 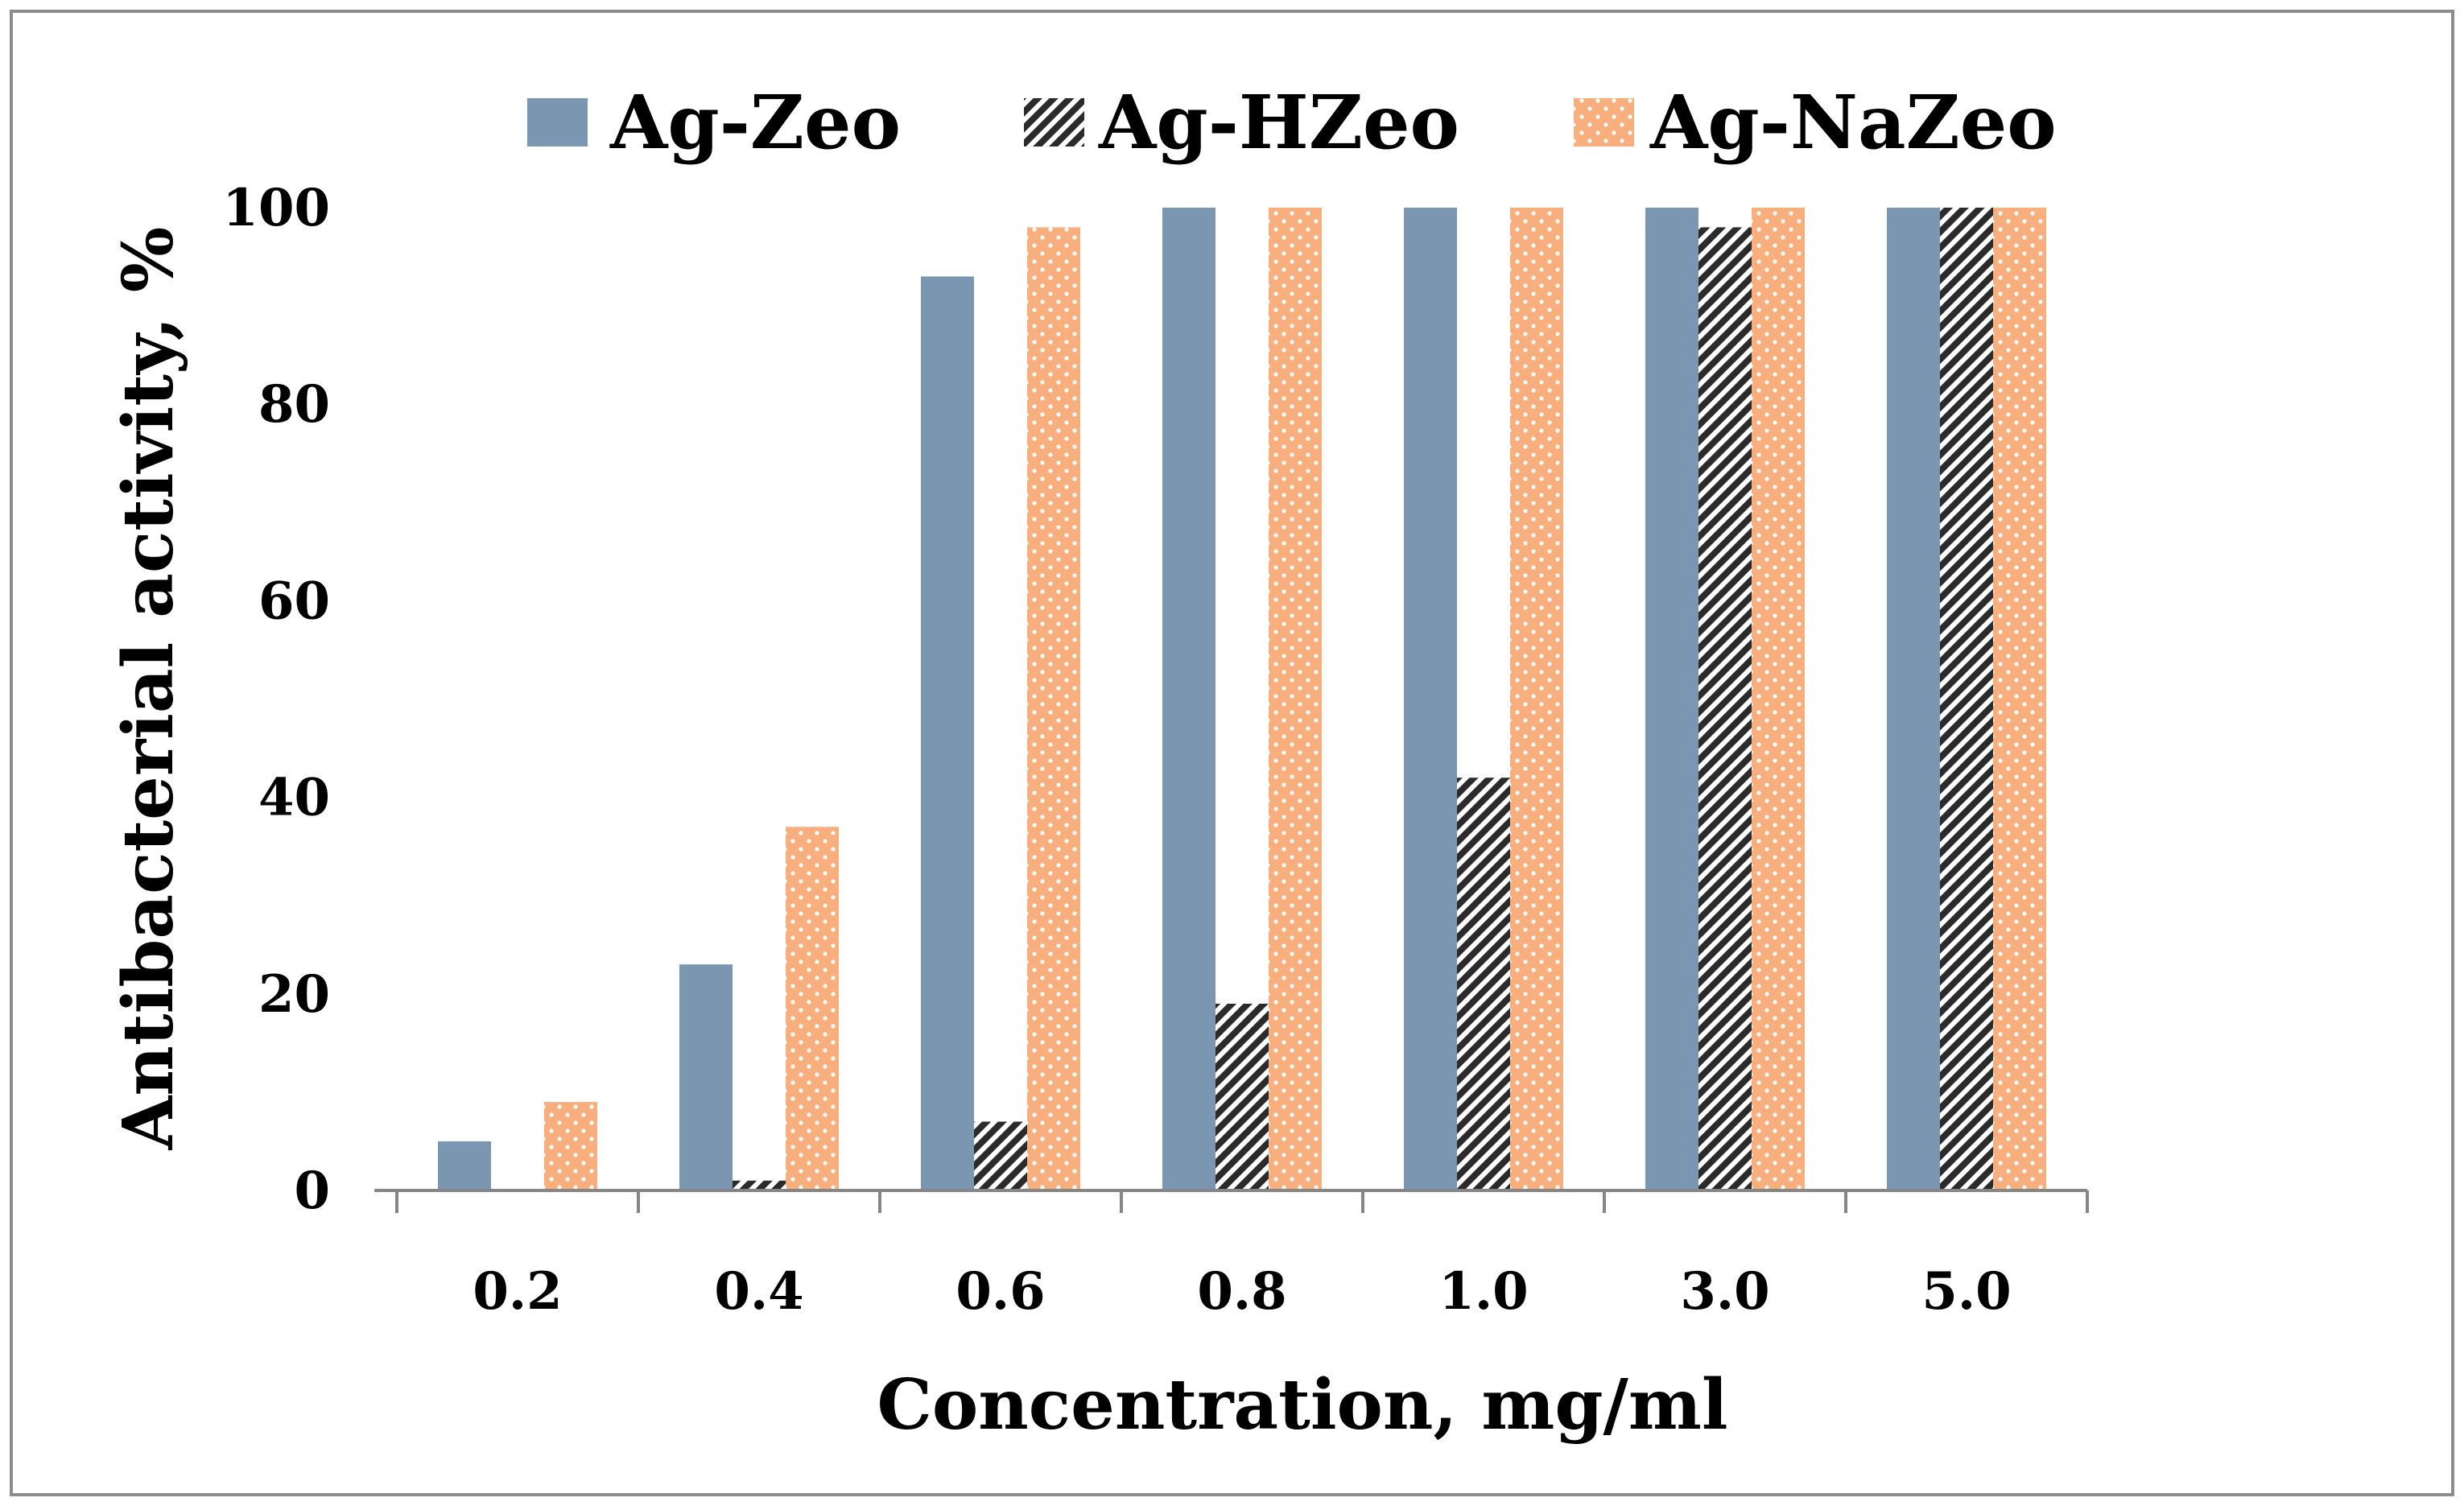 What do you see at coordinates (464, 1165) in the screenshot?
I see `bar-ag-zeo-0.2` at bounding box center [464, 1165].